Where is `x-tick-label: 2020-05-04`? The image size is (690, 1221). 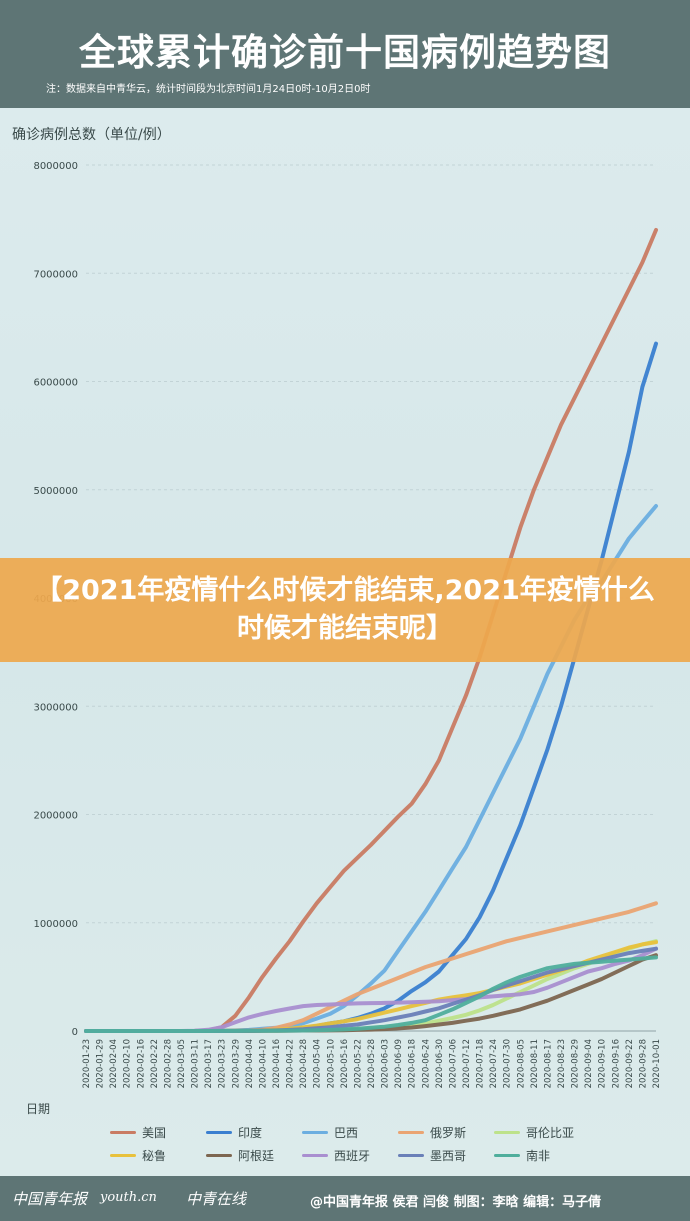
x-tick-label: 2020-05-04 is located at coordinates (318, 1063).